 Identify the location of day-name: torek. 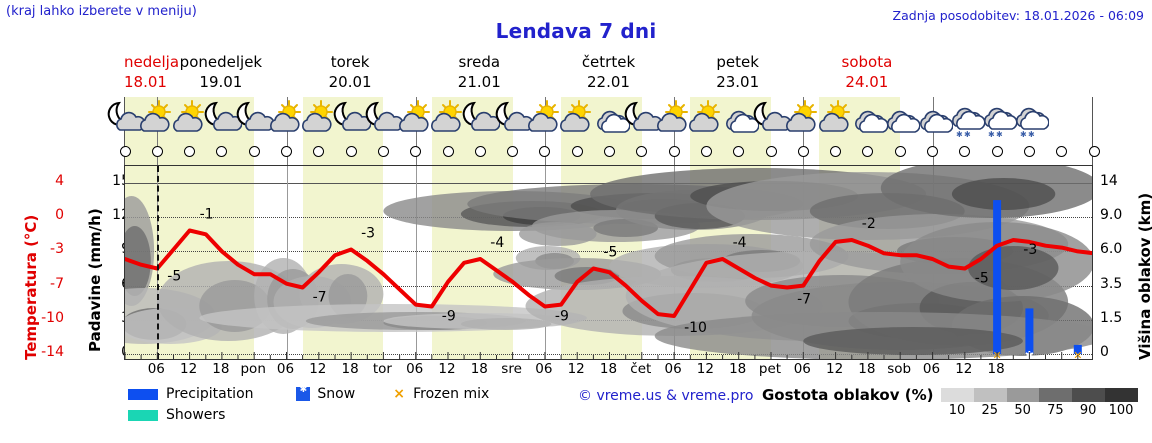
(350, 62).